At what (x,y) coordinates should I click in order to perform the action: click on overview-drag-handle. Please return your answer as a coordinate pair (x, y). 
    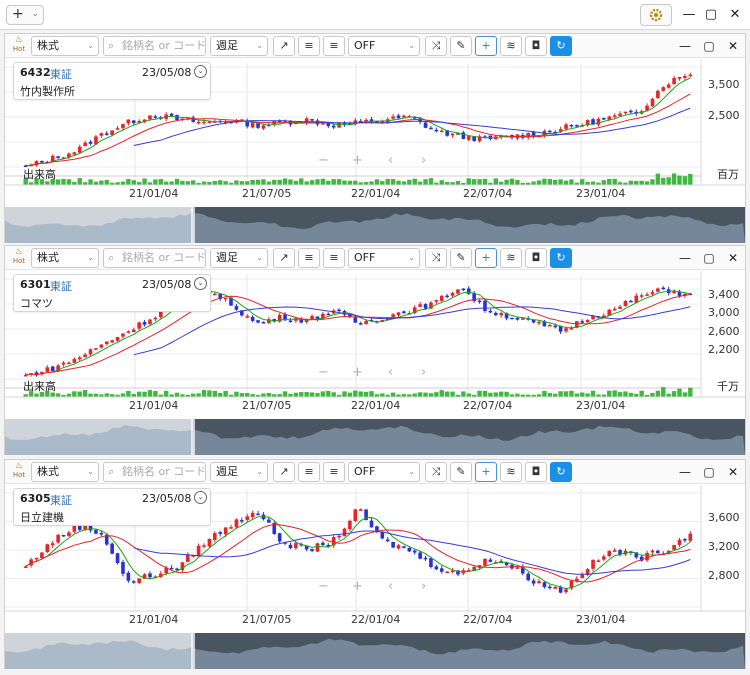
    Looking at the image, I should click on (193, 225).